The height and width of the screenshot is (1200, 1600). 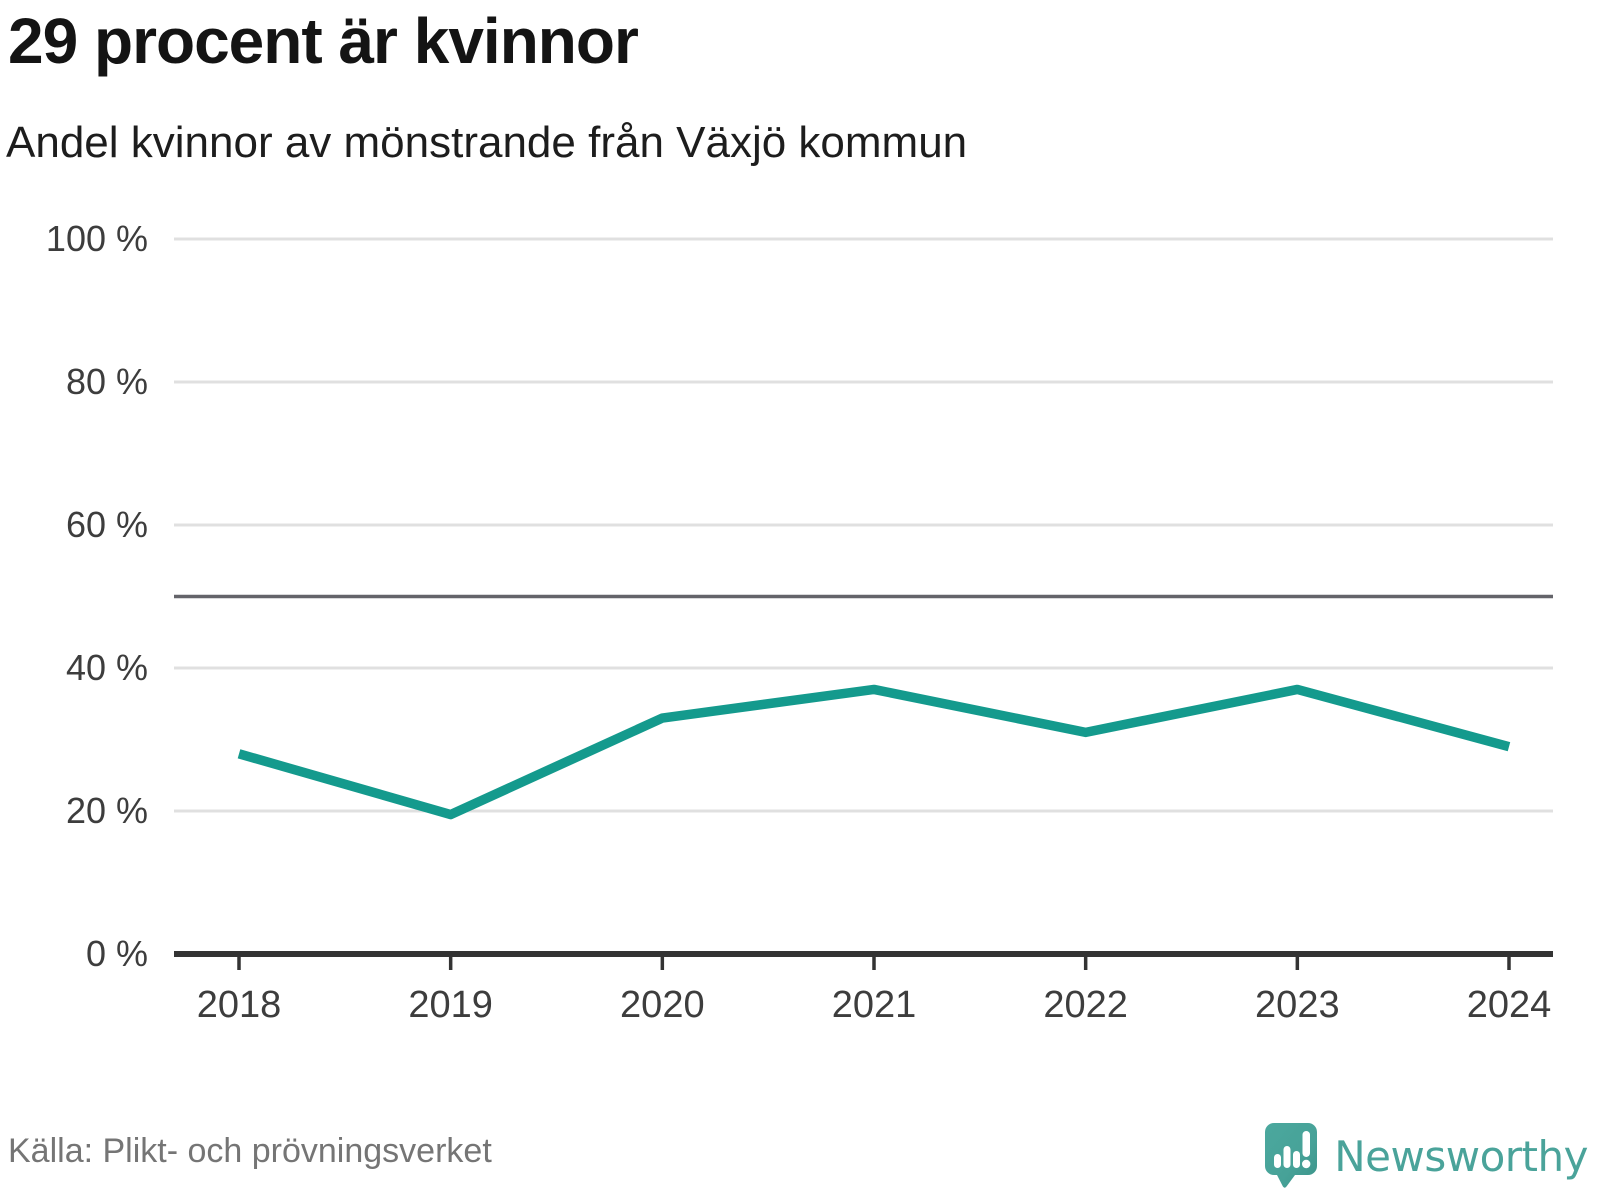 I want to click on y-tick-label: 100 %, so click(x=97, y=238).